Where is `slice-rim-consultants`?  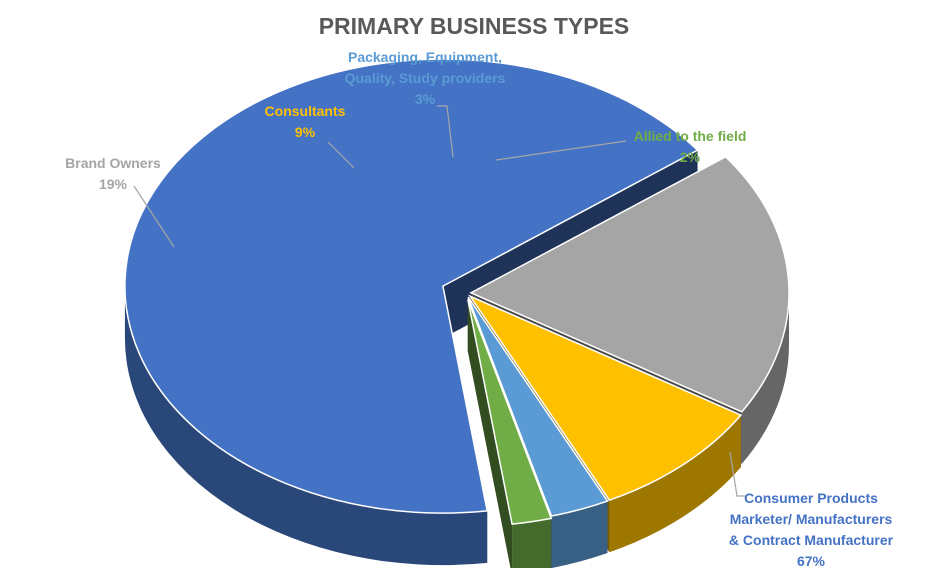 slice-rim-consultants is located at coordinates (675, 484).